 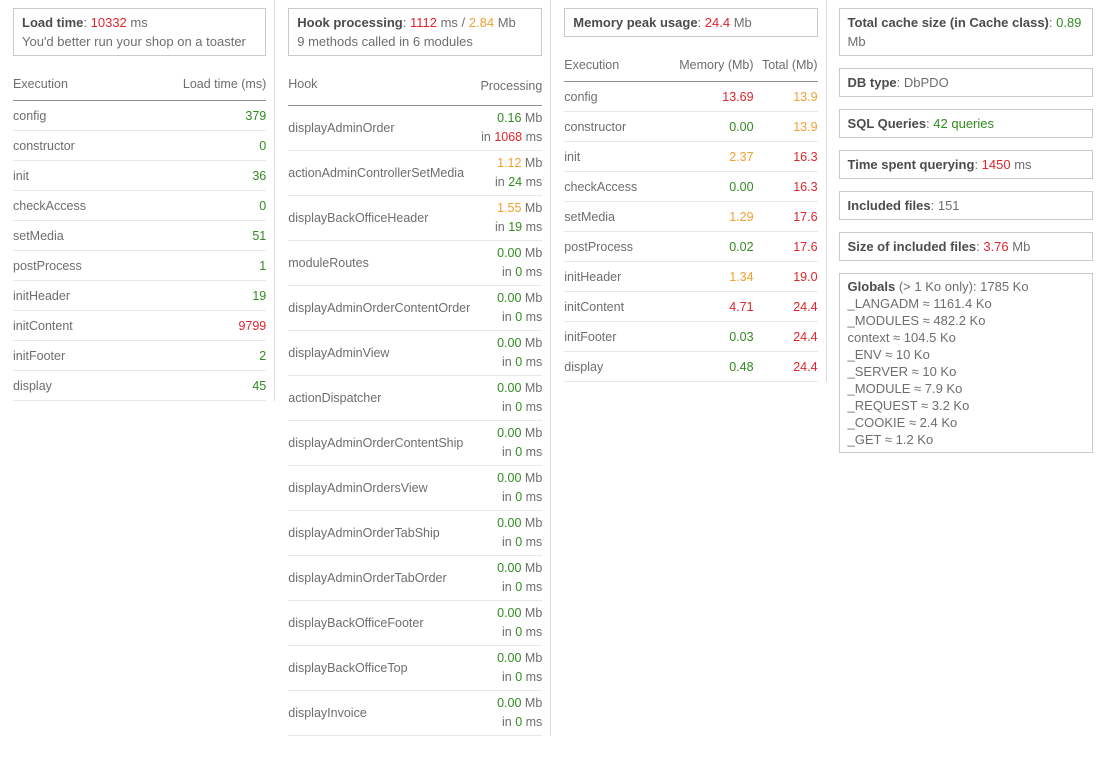 I want to click on load-time-ms-cell: 51, so click(x=211, y=236).